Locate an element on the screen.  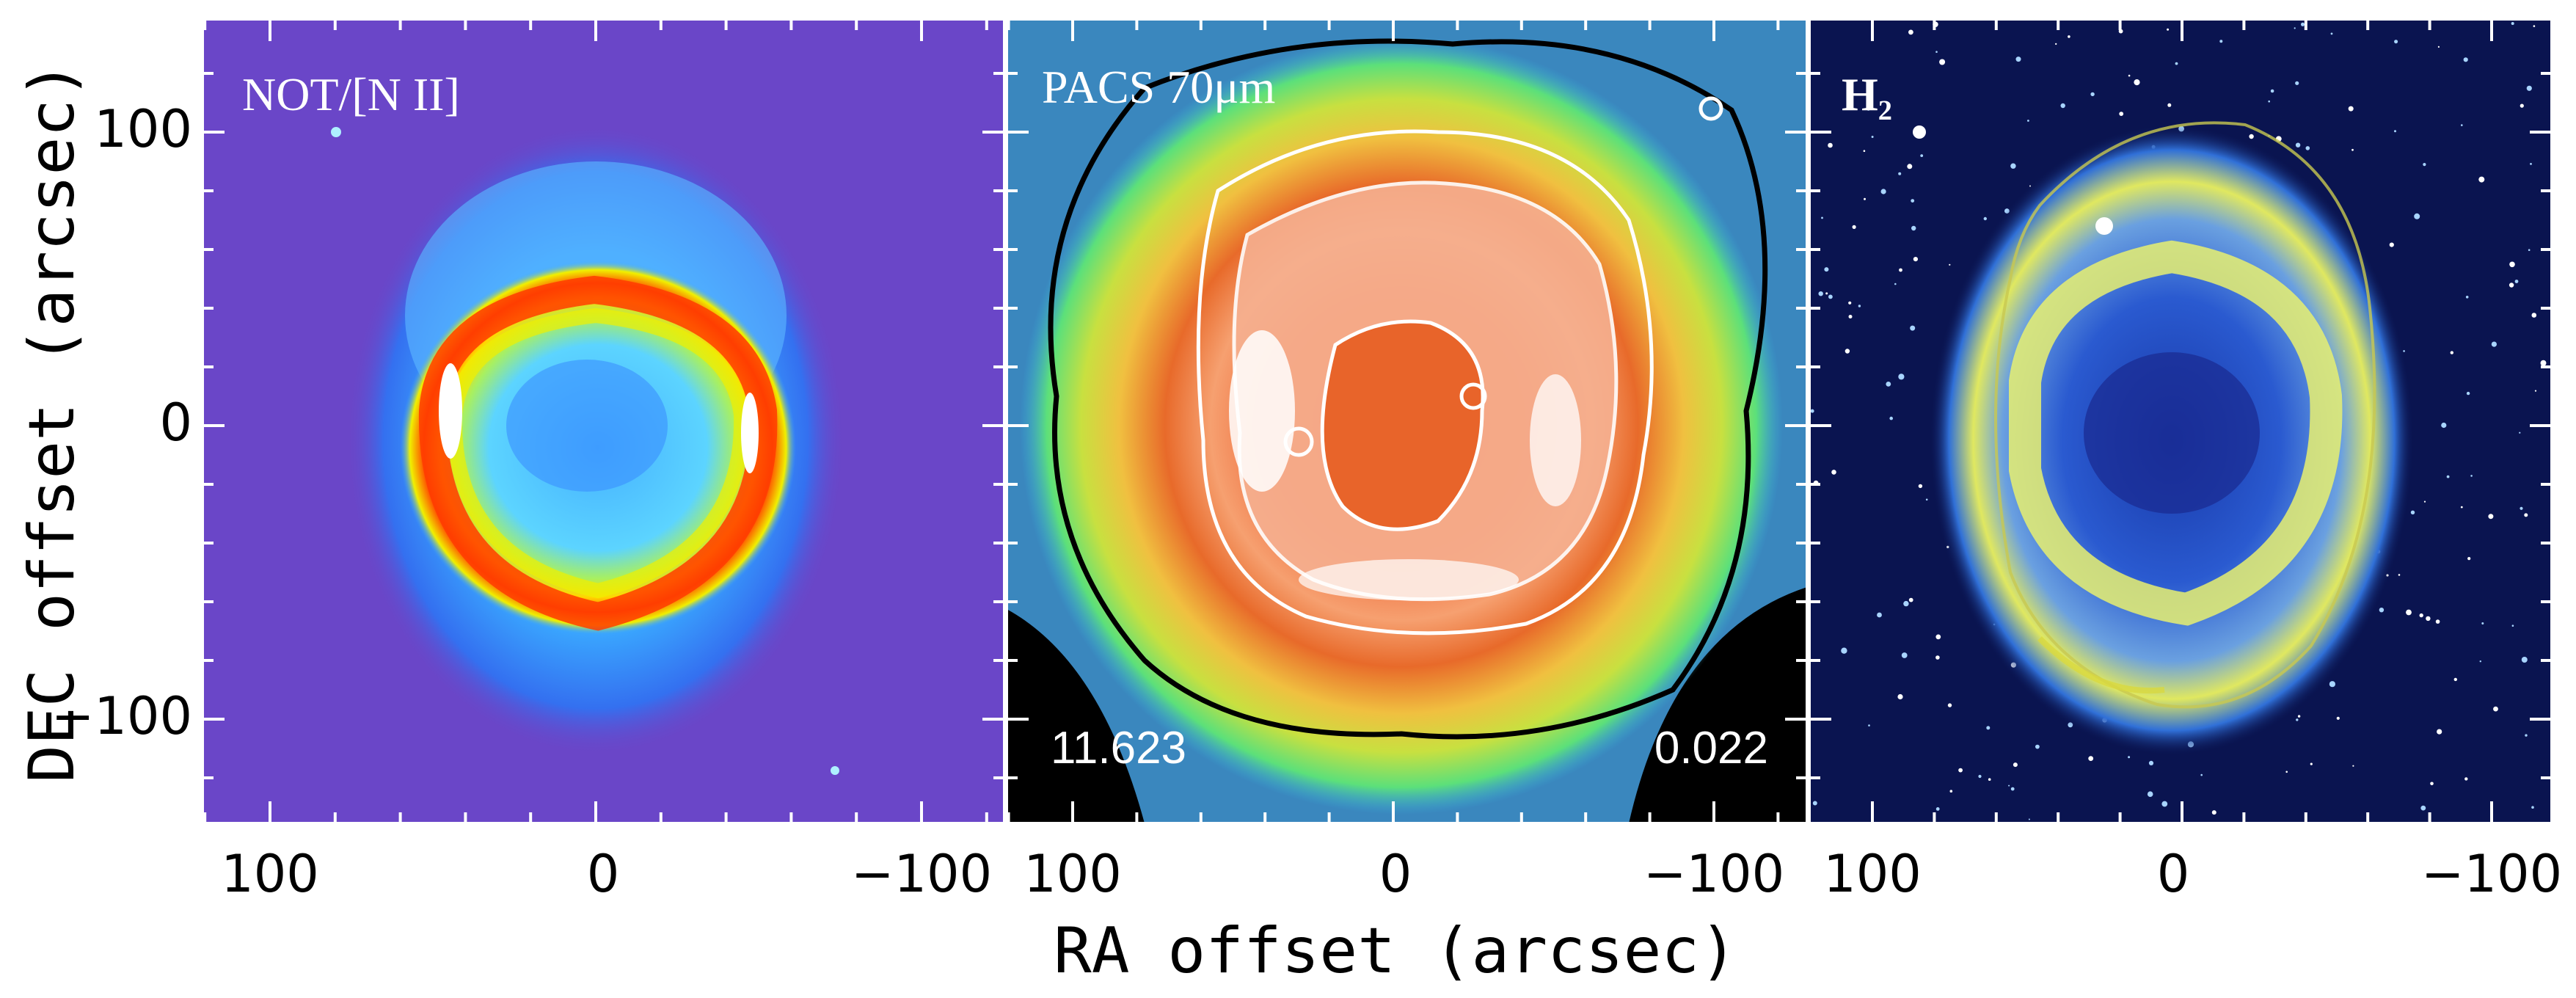
panel-nii-bright-spot-right is located at coordinates (750, 433).